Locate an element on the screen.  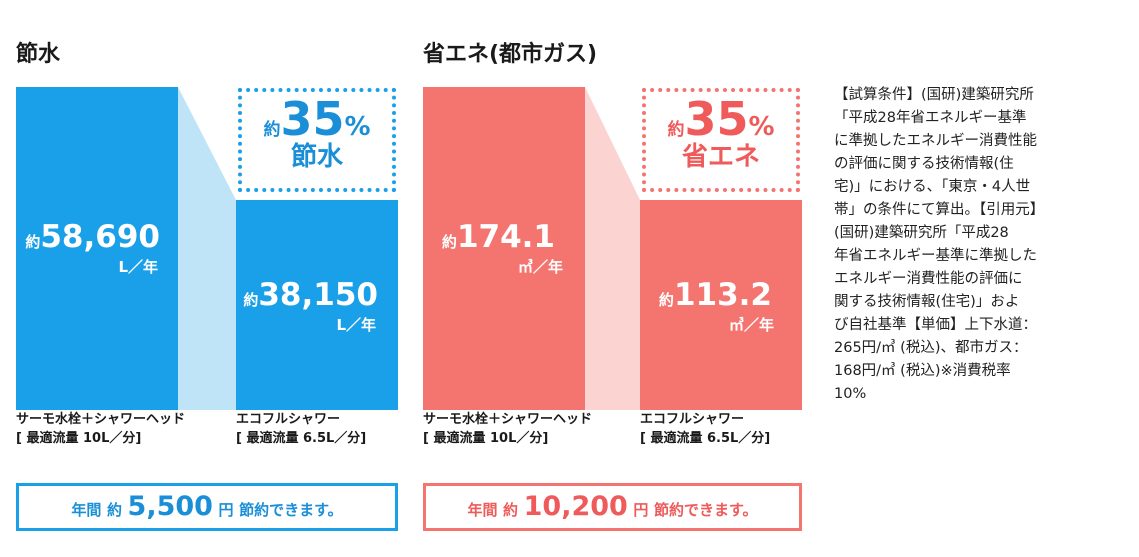
gas-bar-after is located at coordinates (721, 305).